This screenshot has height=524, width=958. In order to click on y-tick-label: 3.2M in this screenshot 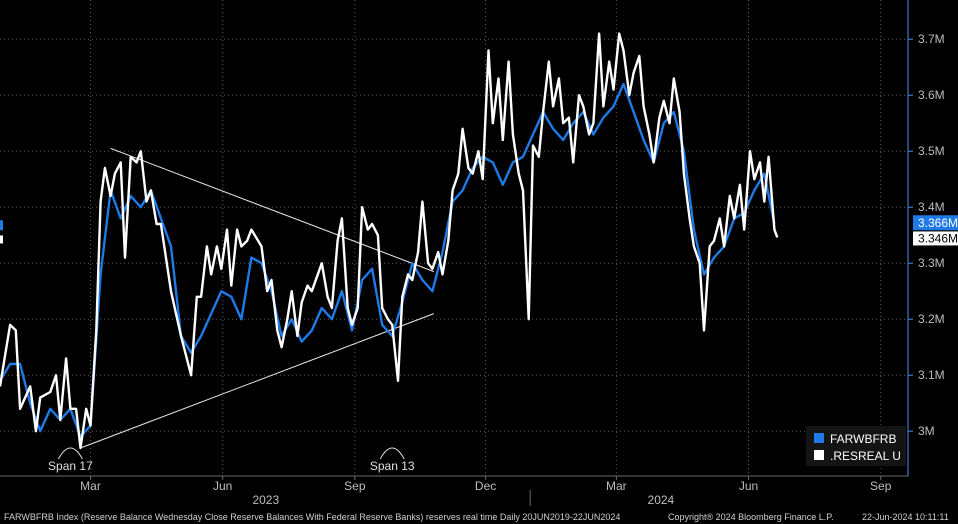, I will do `click(931, 319)`.